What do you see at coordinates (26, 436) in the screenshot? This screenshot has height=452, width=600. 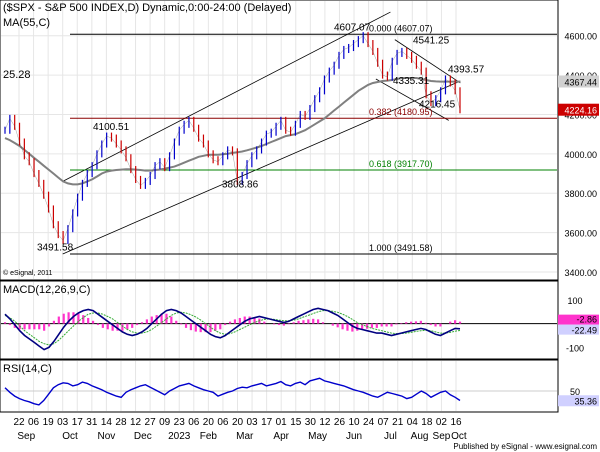 I see `x-month-label-0: Sep` at bounding box center [26, 436].